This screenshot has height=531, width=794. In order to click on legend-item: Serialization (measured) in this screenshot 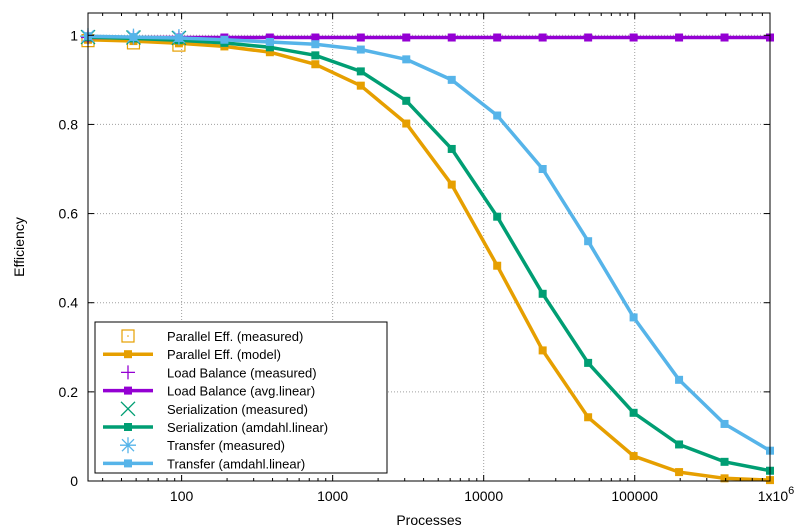, I will do `click(214, 409)`.